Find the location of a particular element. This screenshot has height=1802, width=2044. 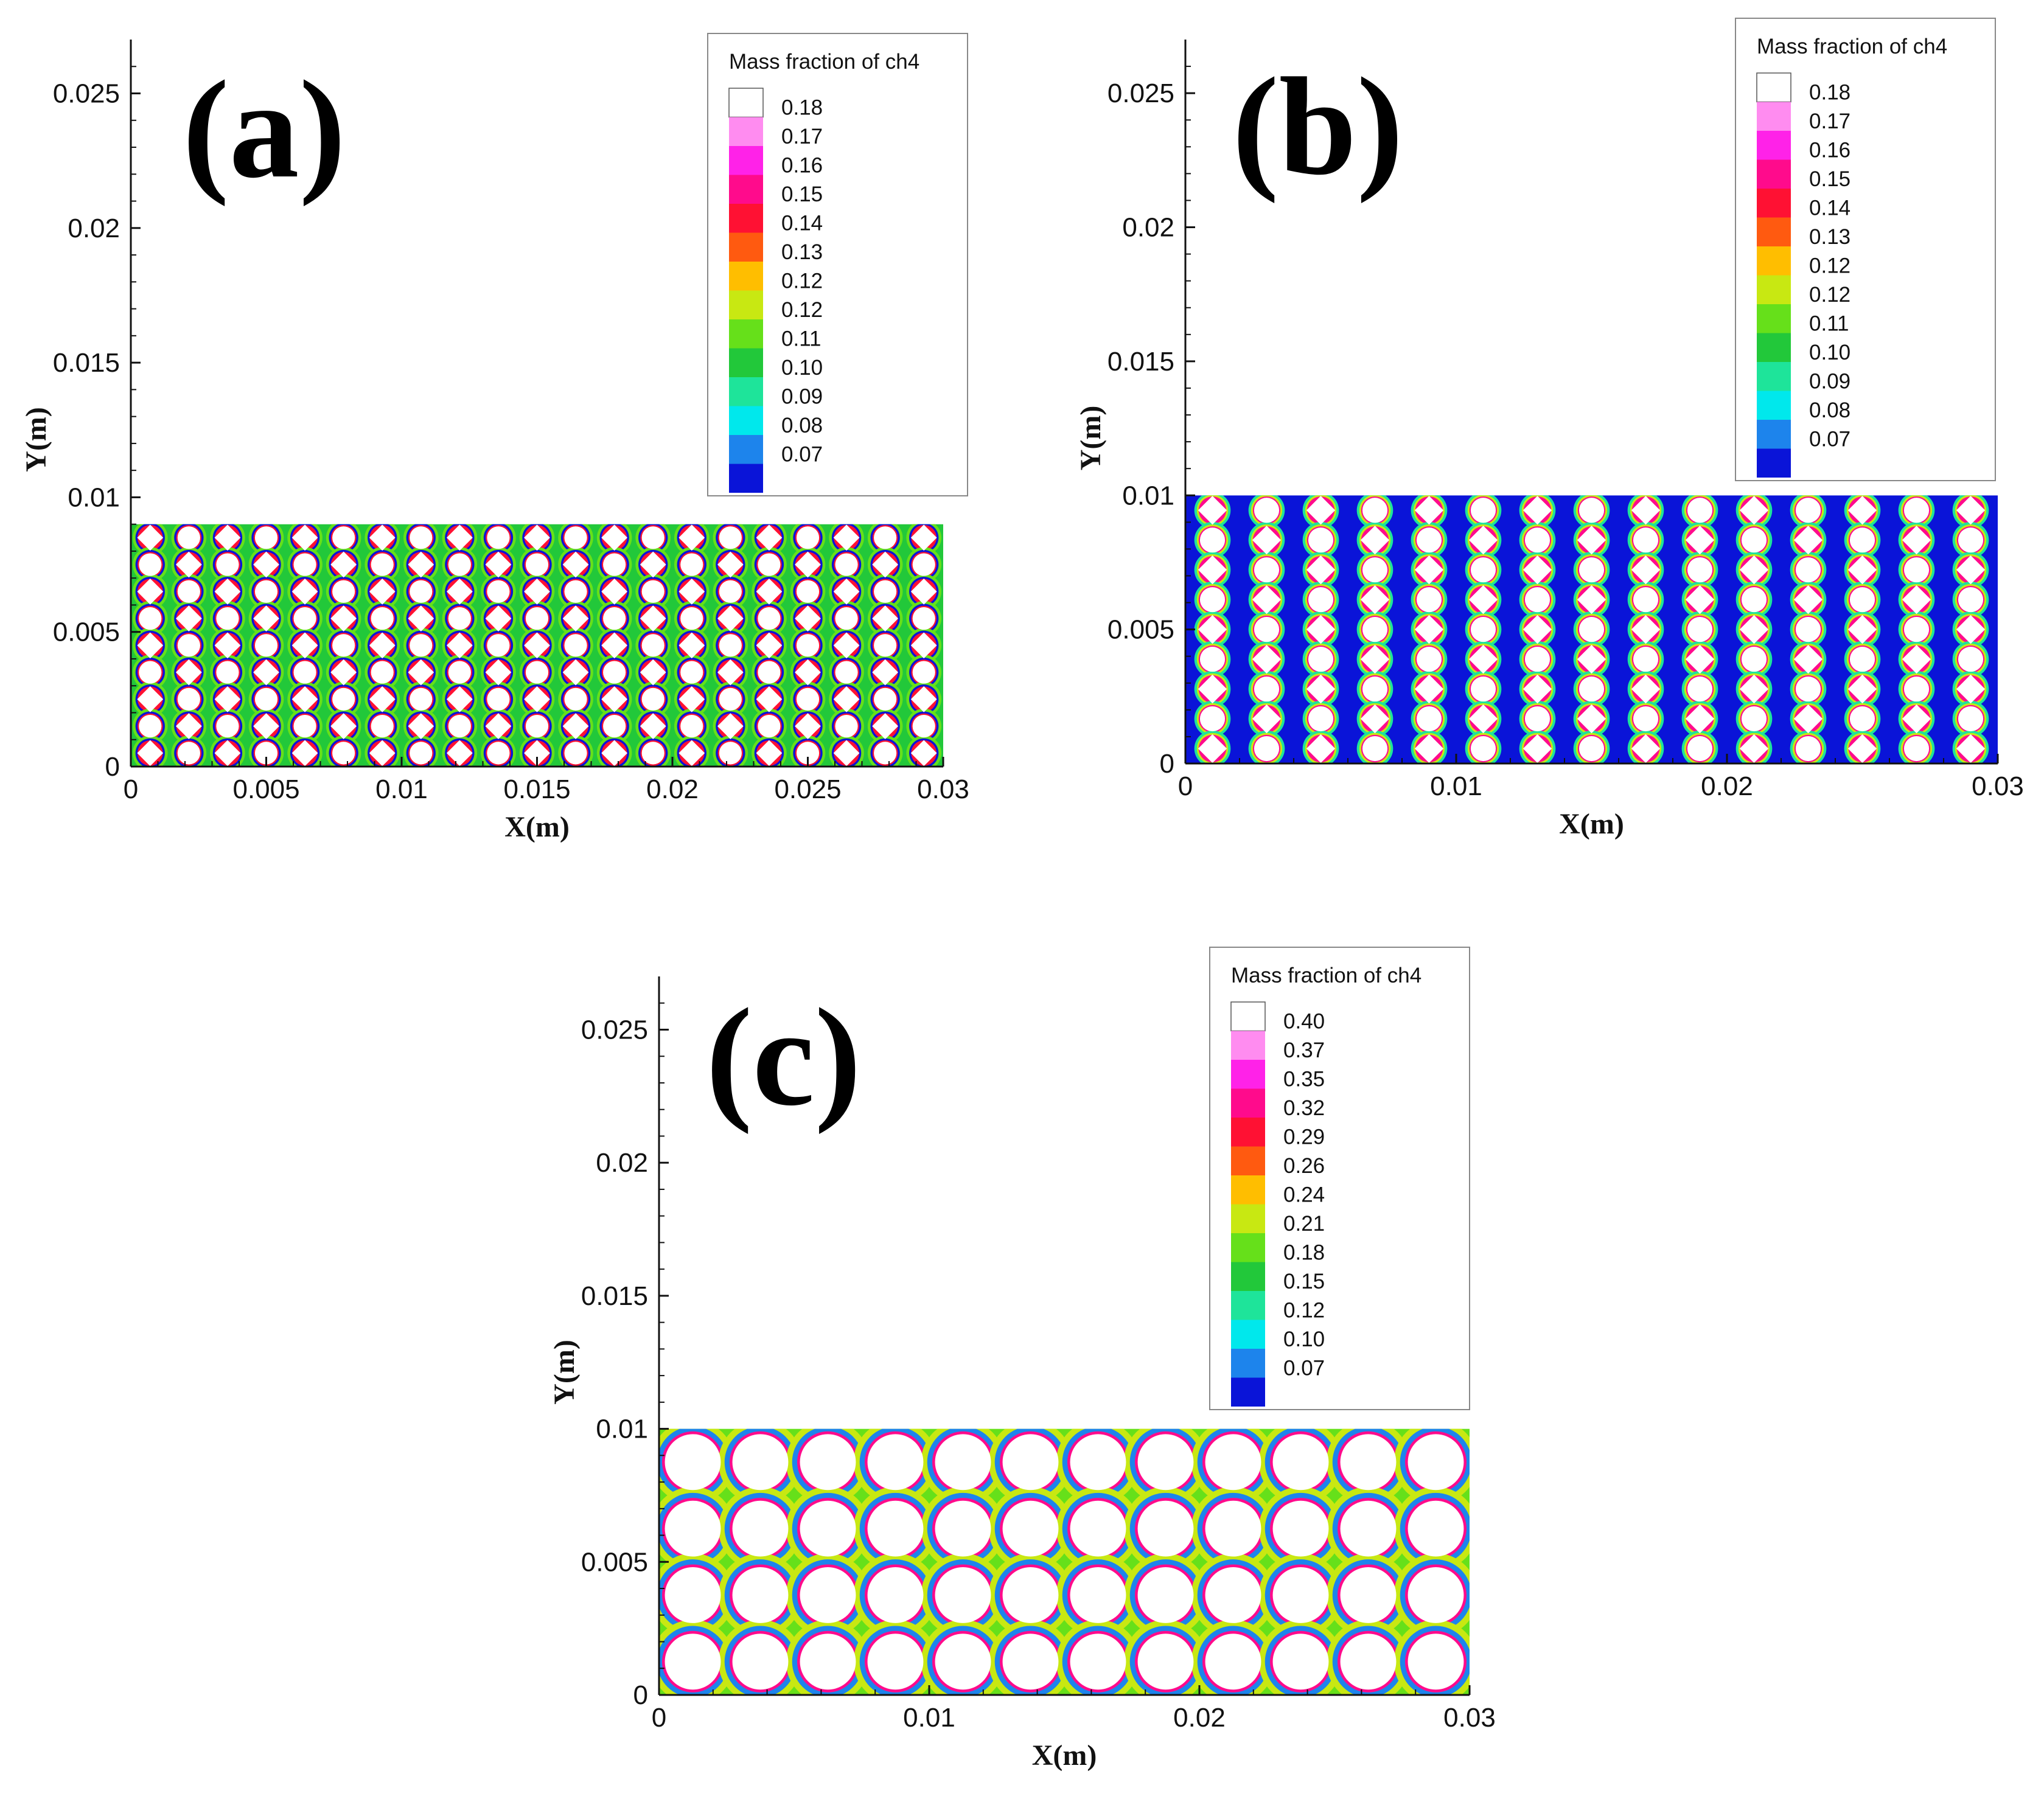

y-tick-label: 0.01 is located at coordinates (1148, 496).